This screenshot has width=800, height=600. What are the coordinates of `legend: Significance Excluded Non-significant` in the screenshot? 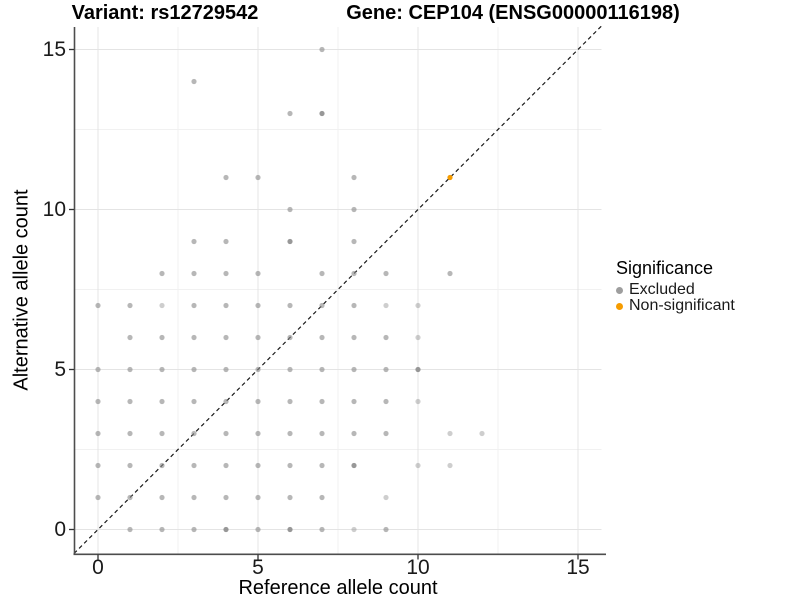 It's located at (675, 286).